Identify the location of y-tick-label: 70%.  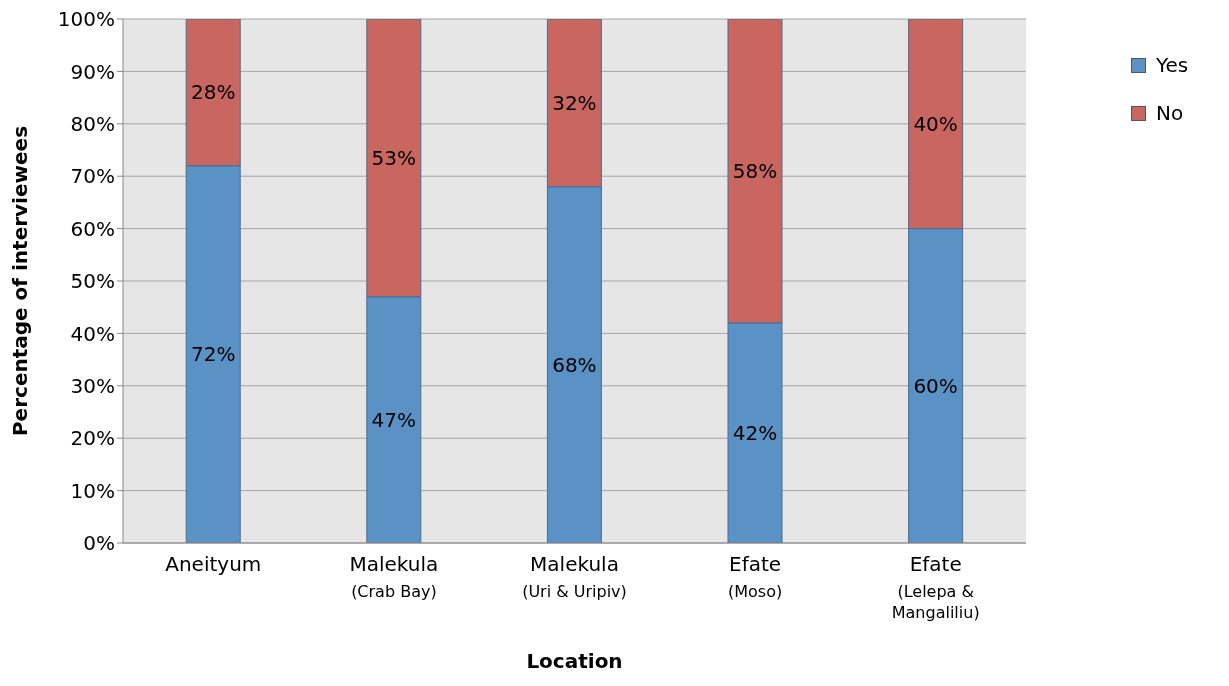
(92, 176).